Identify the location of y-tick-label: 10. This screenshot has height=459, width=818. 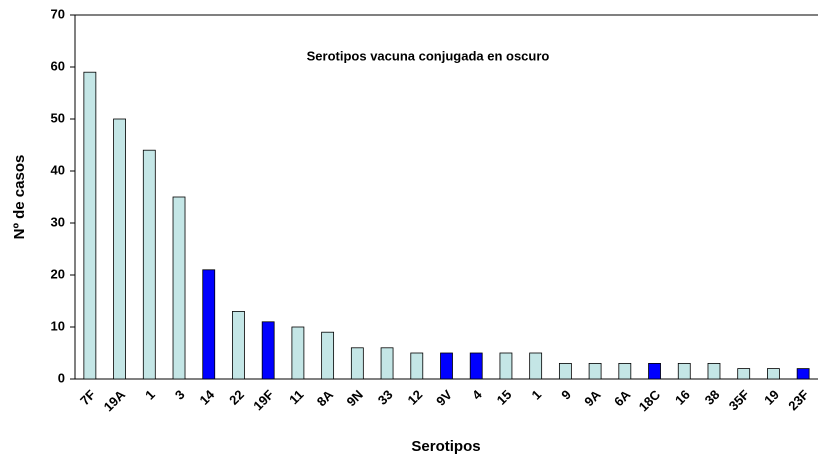
(58, 325).